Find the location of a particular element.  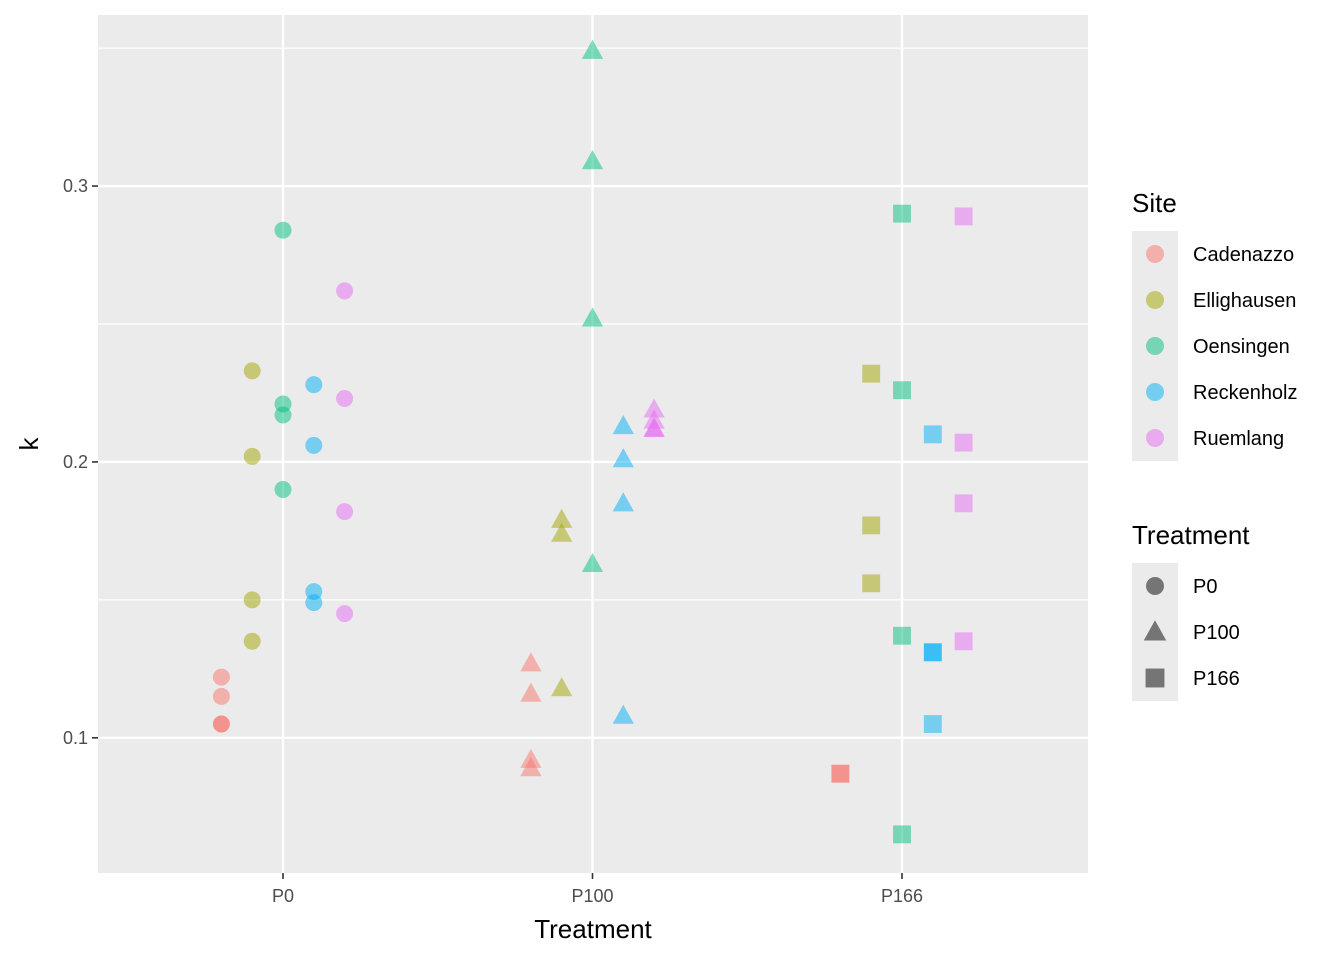

y-tick-label: 0.3 is located at coordinates (75, 186).